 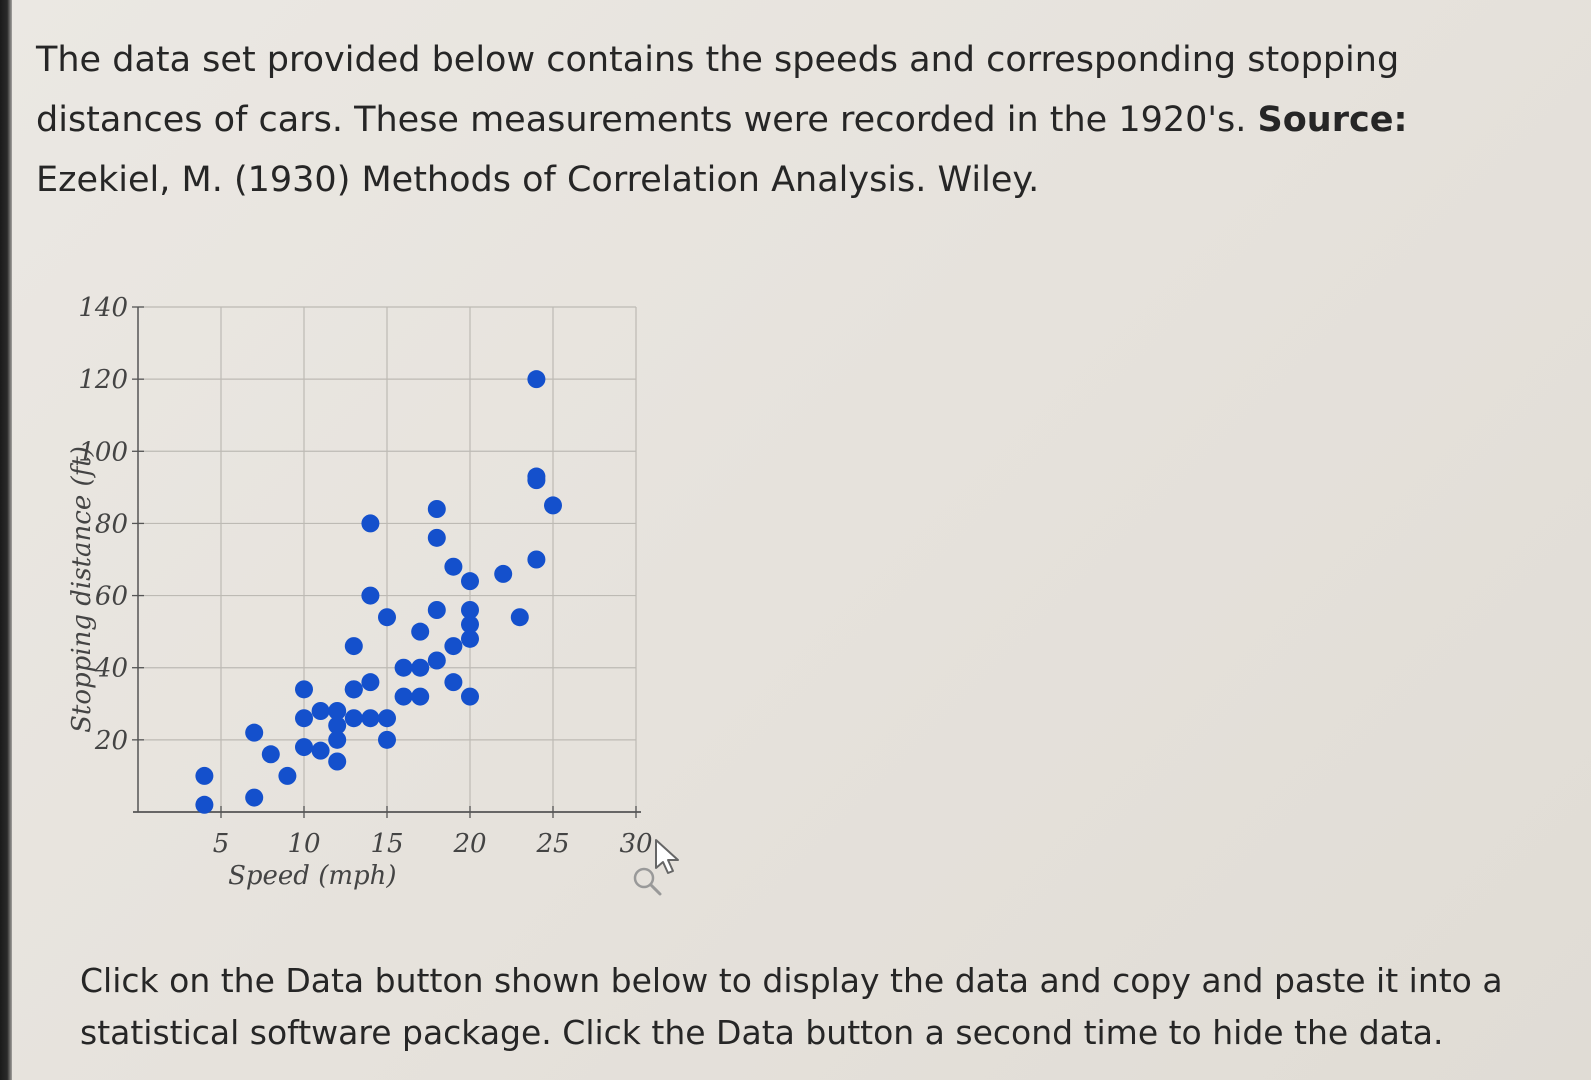 I want to click on y-tick-label: 60, so click(x=111, y=597).